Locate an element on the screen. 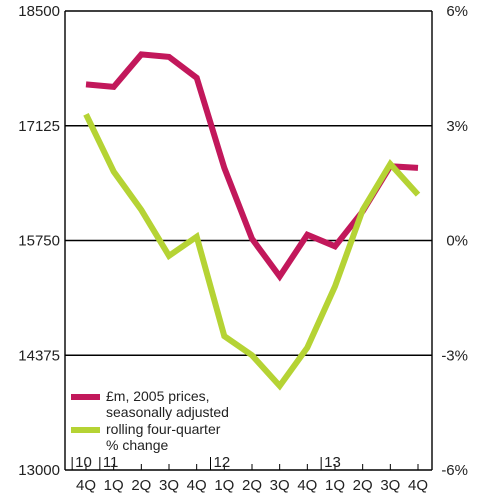  right-tick-label: -6% is located at coordinates (454, 470).